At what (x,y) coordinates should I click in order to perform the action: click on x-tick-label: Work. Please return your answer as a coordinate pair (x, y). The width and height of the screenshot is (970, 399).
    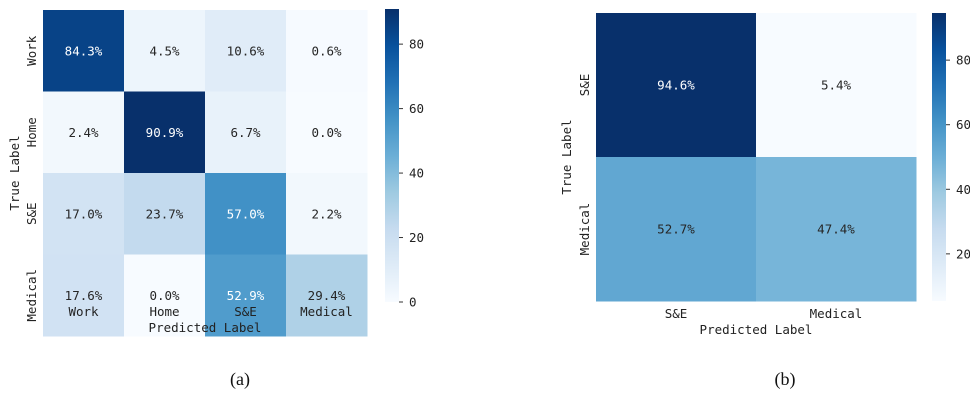
    Looking at the image, I should click on (83, 311).